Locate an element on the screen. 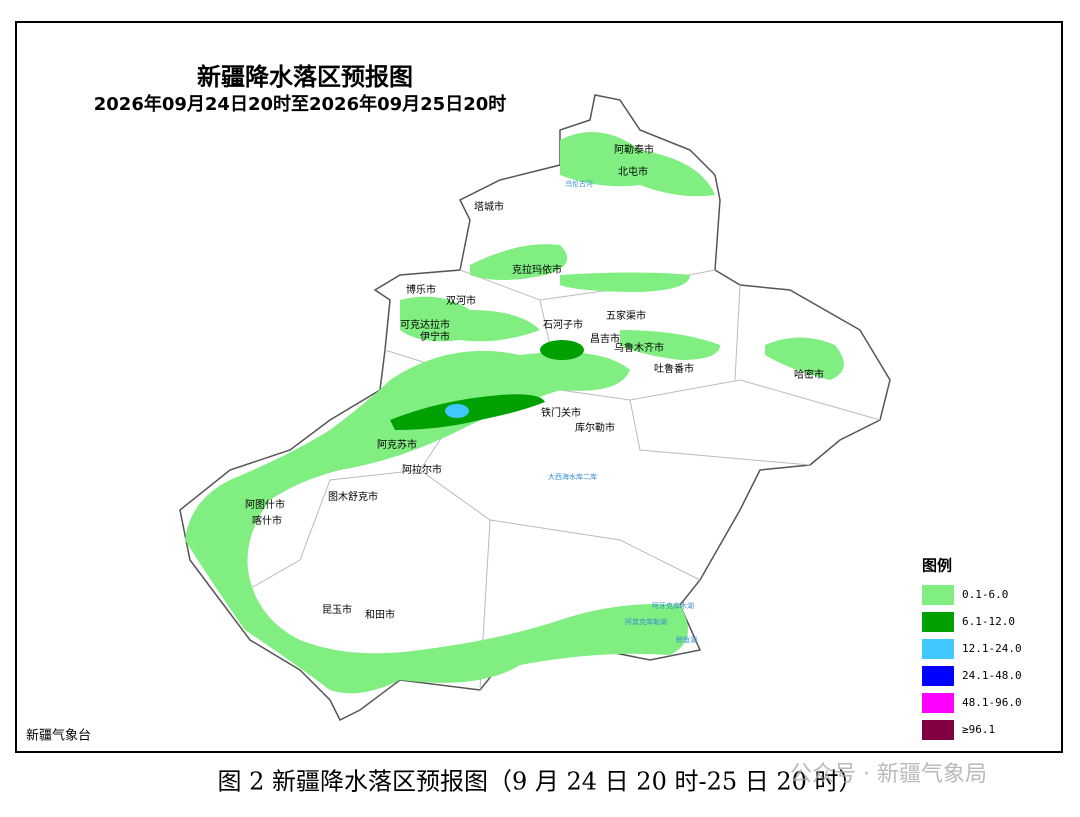 This screenshot has width=1080, height=817. water-labels: 乌伦古河 大西海水库二库 阿牙克库木湖 阿其克库勒湖 鲸鱼湖 is located at coordinates (622, 411).